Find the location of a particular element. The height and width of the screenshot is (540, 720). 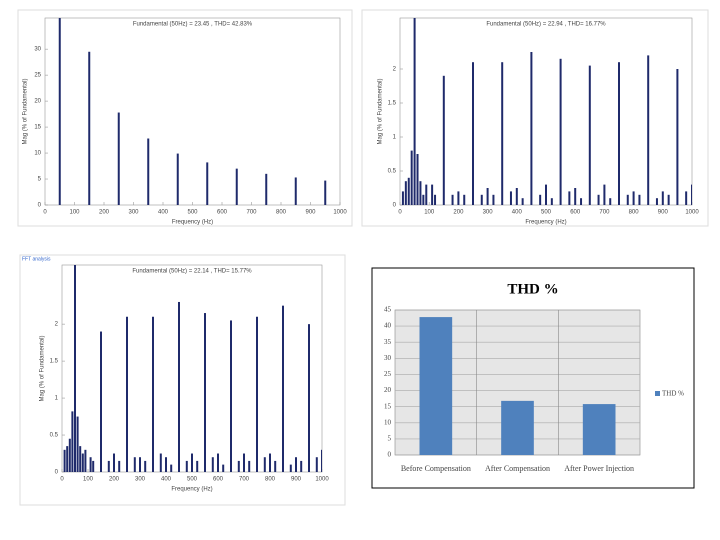

x-tick-label: 500 is located at coordinates (192, 213).